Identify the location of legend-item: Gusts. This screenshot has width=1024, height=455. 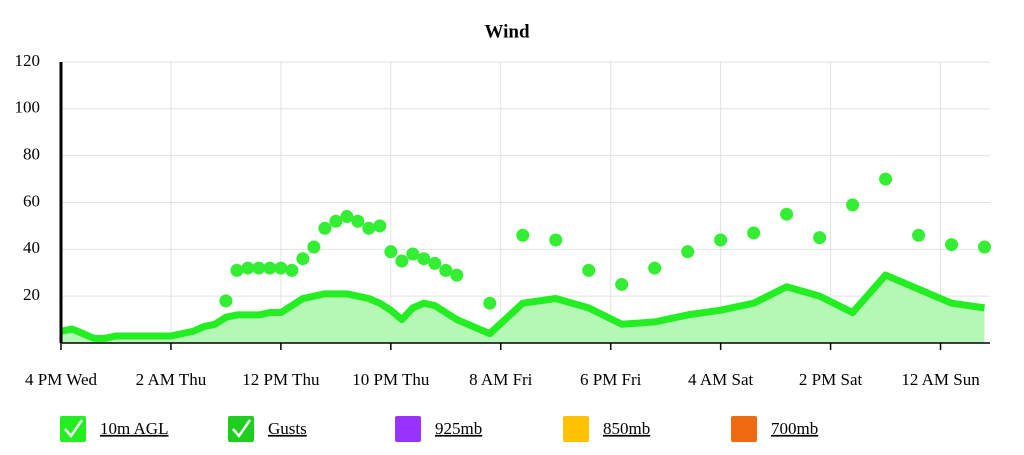
(267, 429).